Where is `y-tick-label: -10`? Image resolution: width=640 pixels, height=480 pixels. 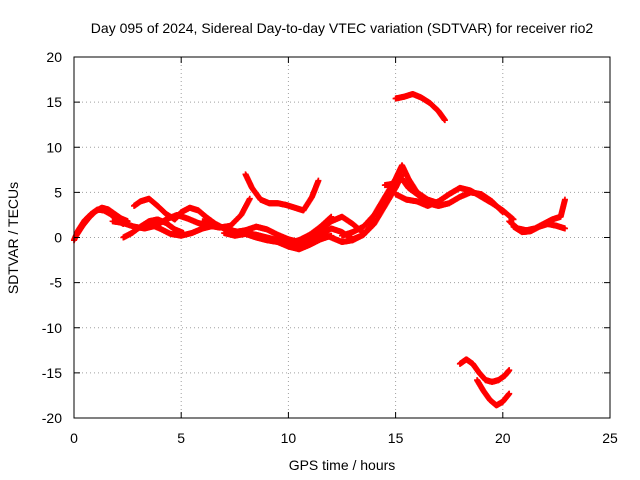 y-tick-label: -10 is located at coordinates (52, 328).